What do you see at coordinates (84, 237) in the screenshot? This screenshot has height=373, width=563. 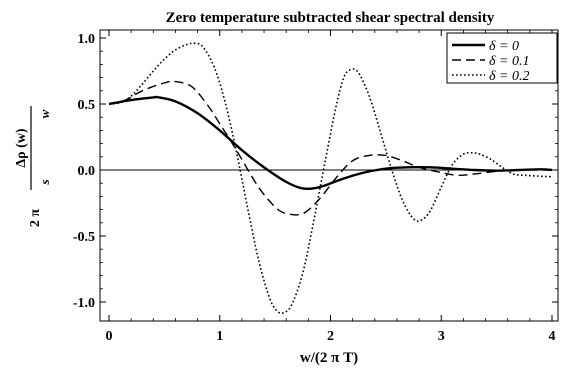 I see `y-tick-label: -0.5` at bounding box center [84, 237].